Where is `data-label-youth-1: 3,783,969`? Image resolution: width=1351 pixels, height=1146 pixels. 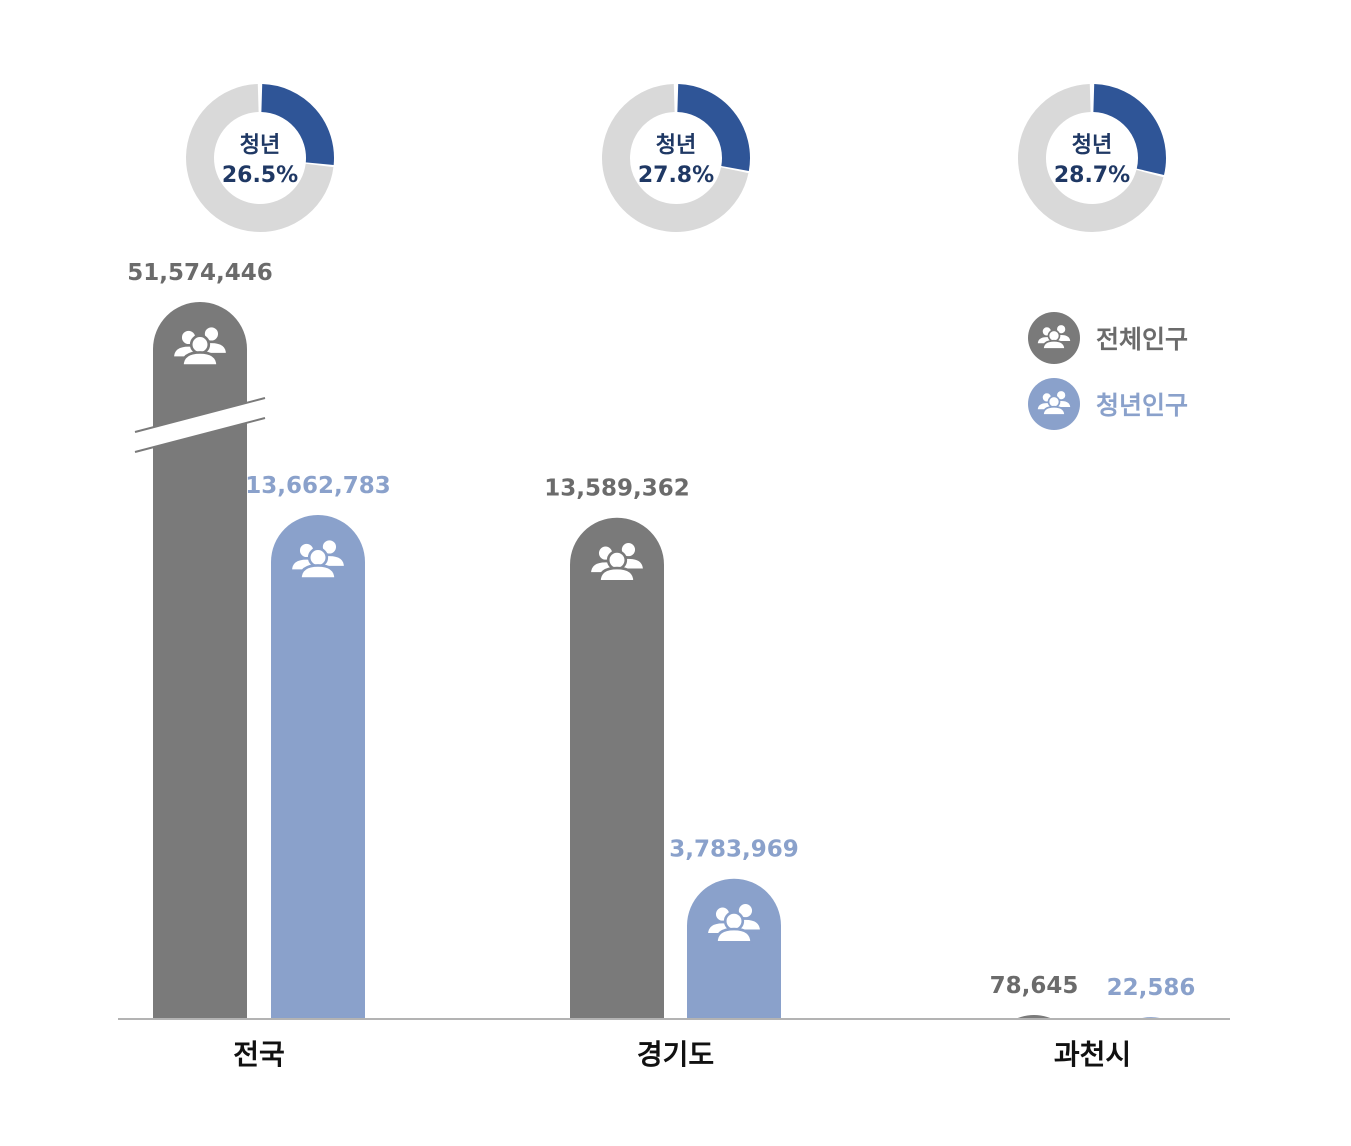 data-label-youth-1: 3,783,969 is located at coordinates (734, 850).